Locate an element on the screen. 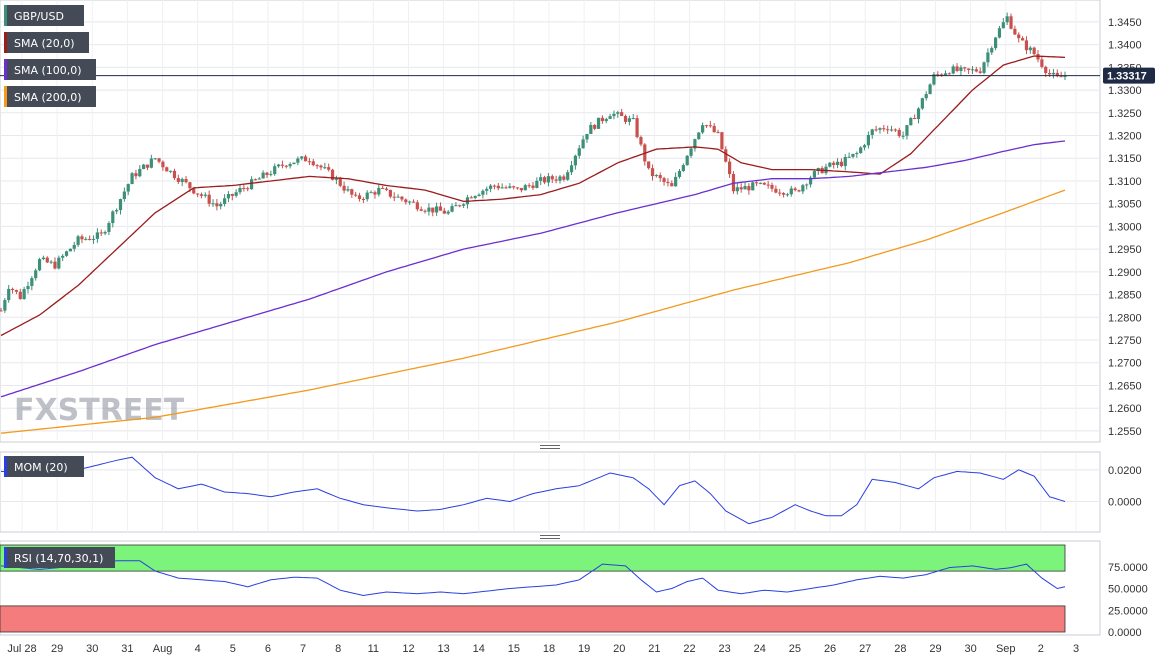 This screenshot has width=1172, height=660. price-tick-label: 1.3450 is located at coordinates (1125, 23).